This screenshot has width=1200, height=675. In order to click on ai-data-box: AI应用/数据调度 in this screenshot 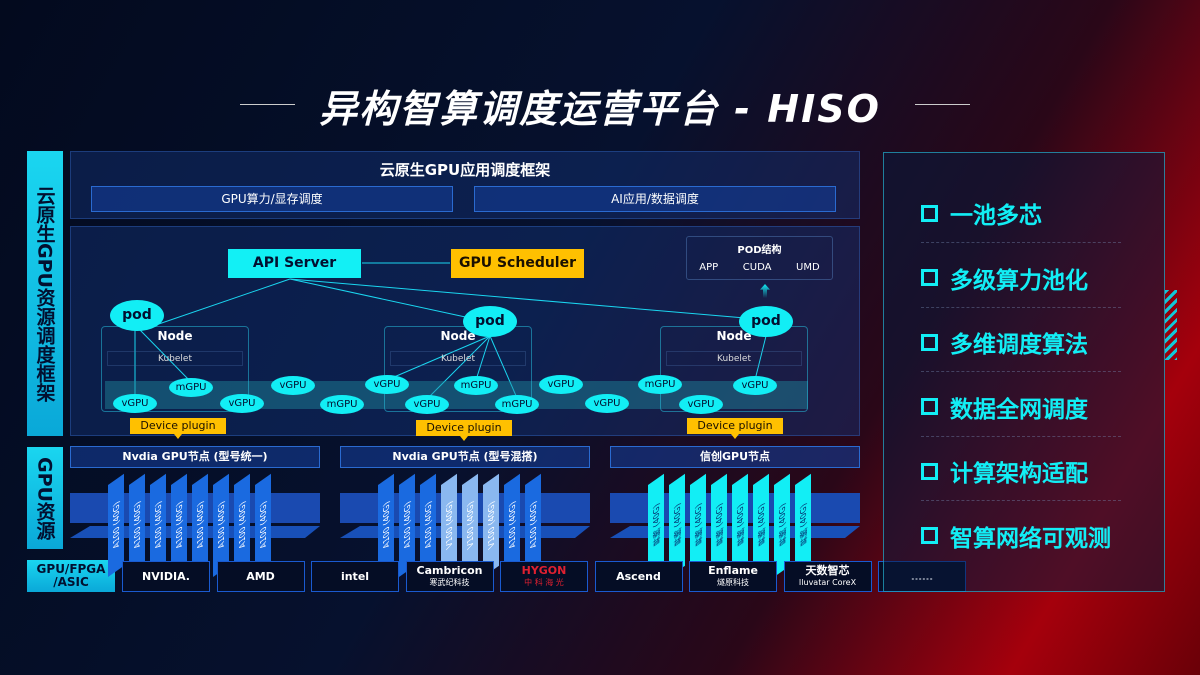, I will do `click(655, 199)`.